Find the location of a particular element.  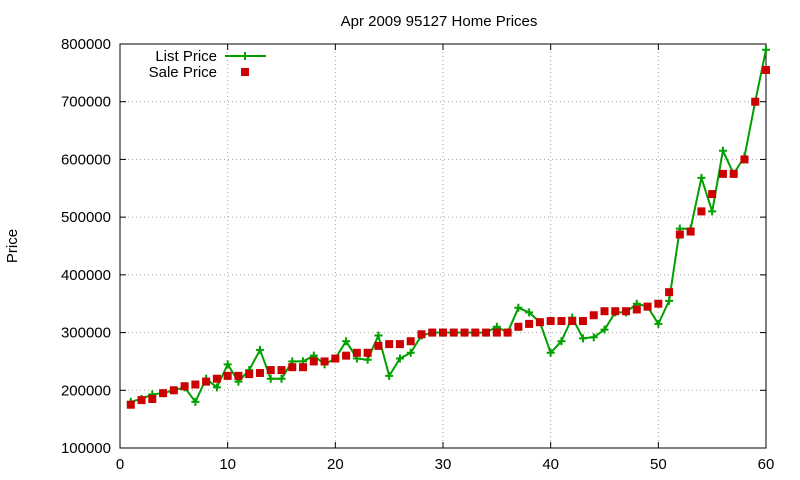

legend-label-sale-price: Sale Price is located at coordinates (183, 72).